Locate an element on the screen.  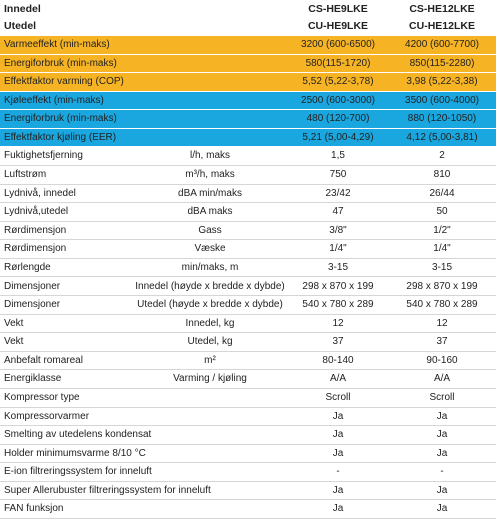
row-unit: min/maks, m is located at coordinates (210, 267).